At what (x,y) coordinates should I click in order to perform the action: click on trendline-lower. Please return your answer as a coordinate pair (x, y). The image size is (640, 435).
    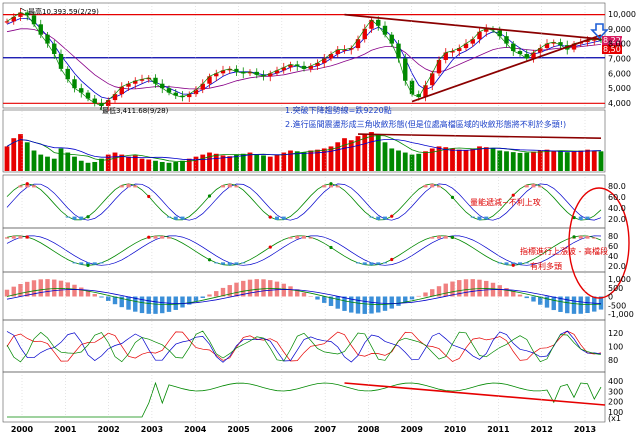
    Looking at the image, I should click on (506, 68).